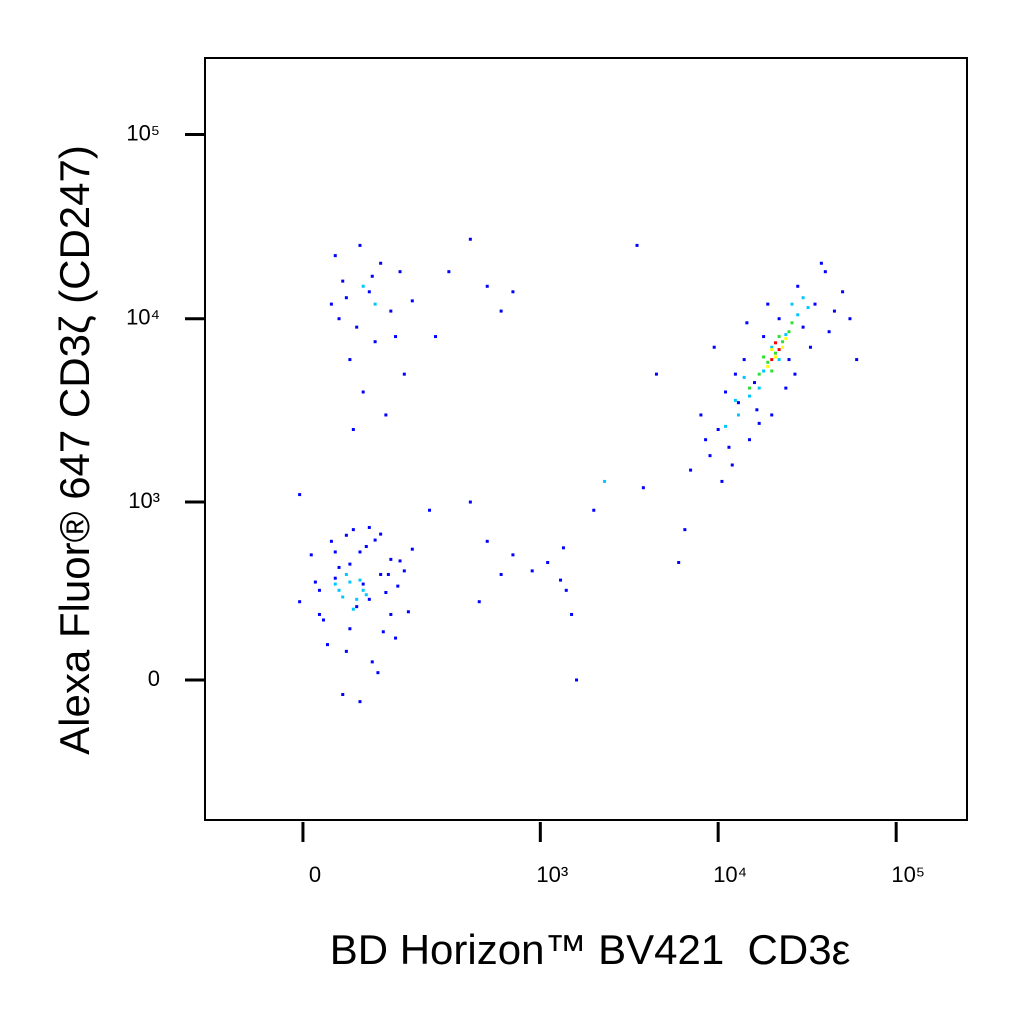  What do you see at coordinates (143, 317) in the screenshot?
I see `y-tick-label: 10⁴` at bounding box center [143, 317].